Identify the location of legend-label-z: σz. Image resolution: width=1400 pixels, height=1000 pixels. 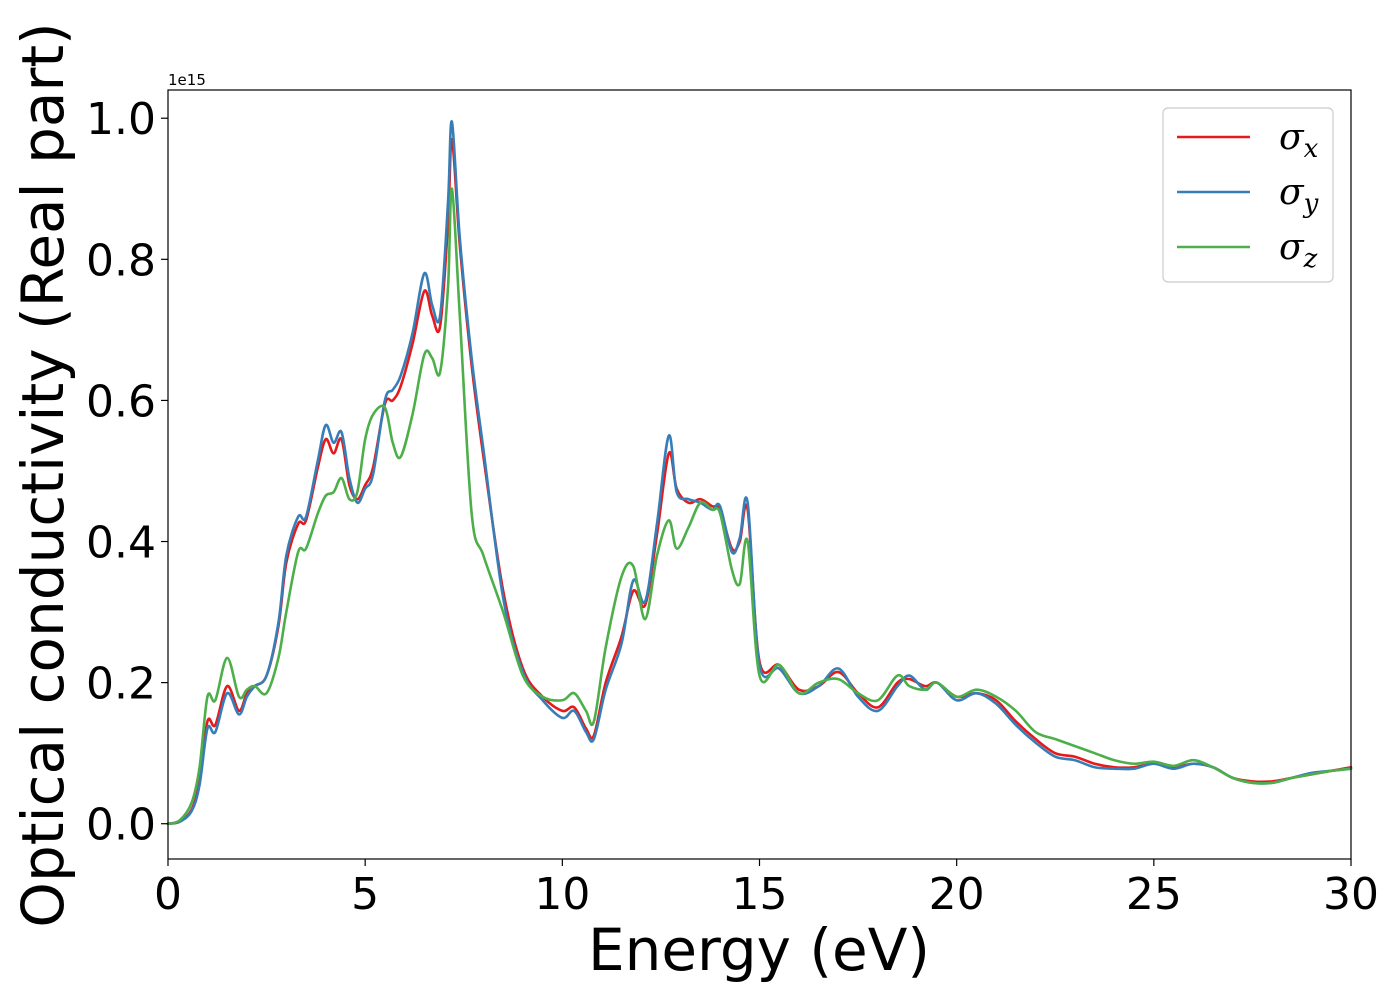
(1298, 250).